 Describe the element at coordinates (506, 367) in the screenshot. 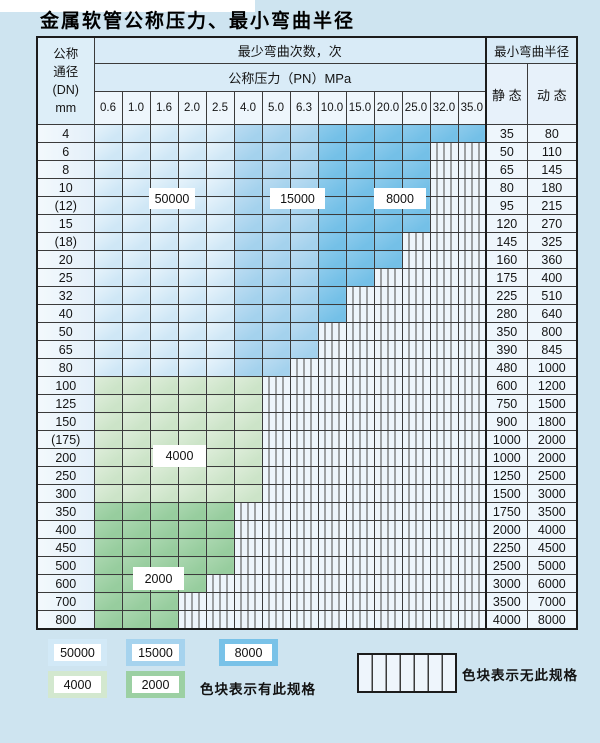

I see `static-radius-cell: 480` at that location.